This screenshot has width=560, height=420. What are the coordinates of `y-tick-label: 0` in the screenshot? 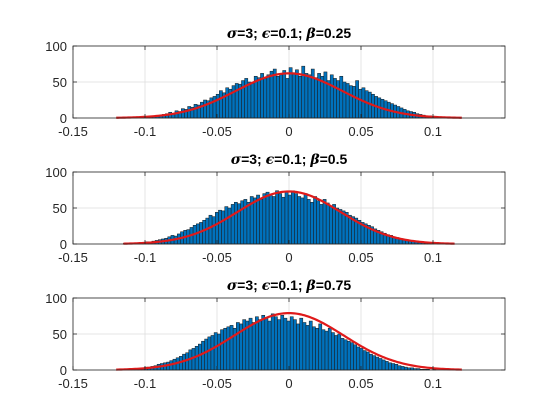 It's located at (63, 244).